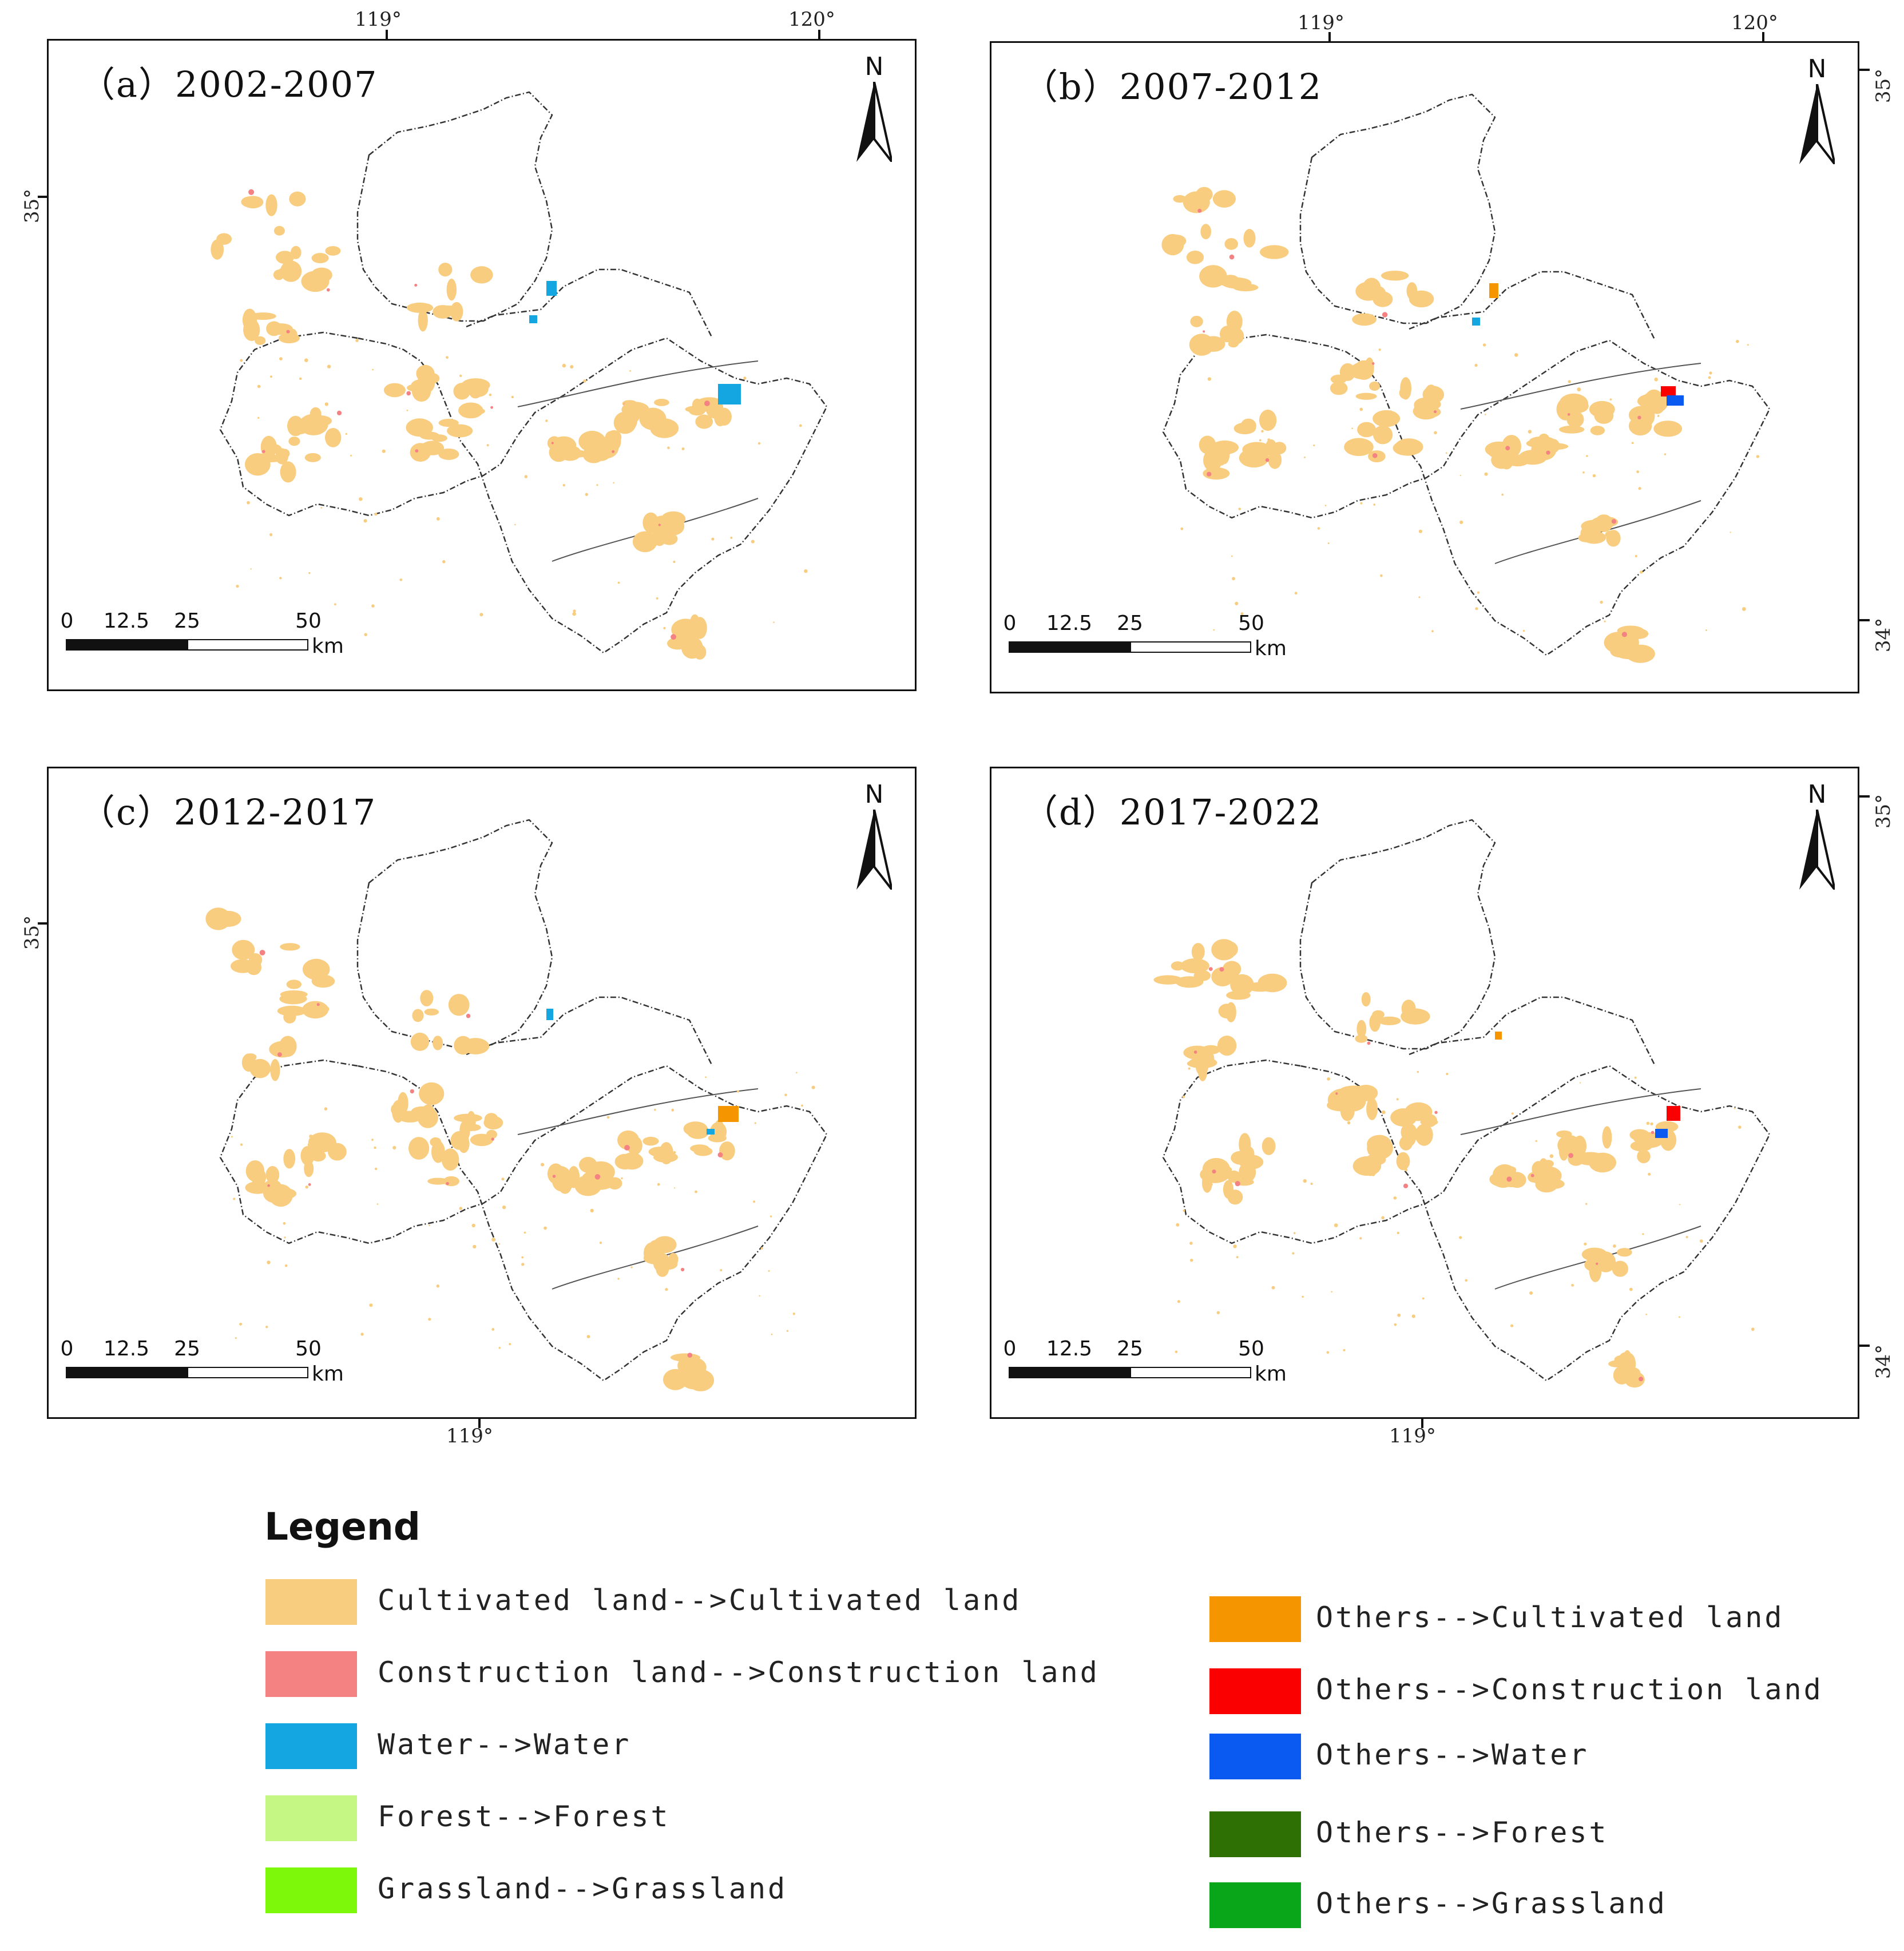 The image size is (1904, 1951). What do you see at coordinates (1597, 1258) in the screenshot?
I see `river-line` at bounding box center [1597, 1258].